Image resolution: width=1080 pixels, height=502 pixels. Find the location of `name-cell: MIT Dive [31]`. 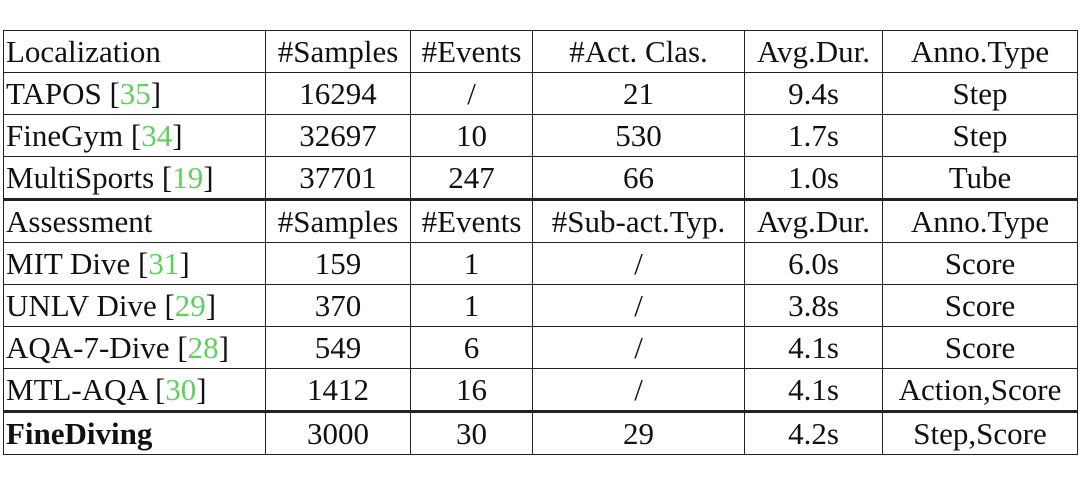

name-cell: MIT Dive [31] is located at coordinates (134, 263).